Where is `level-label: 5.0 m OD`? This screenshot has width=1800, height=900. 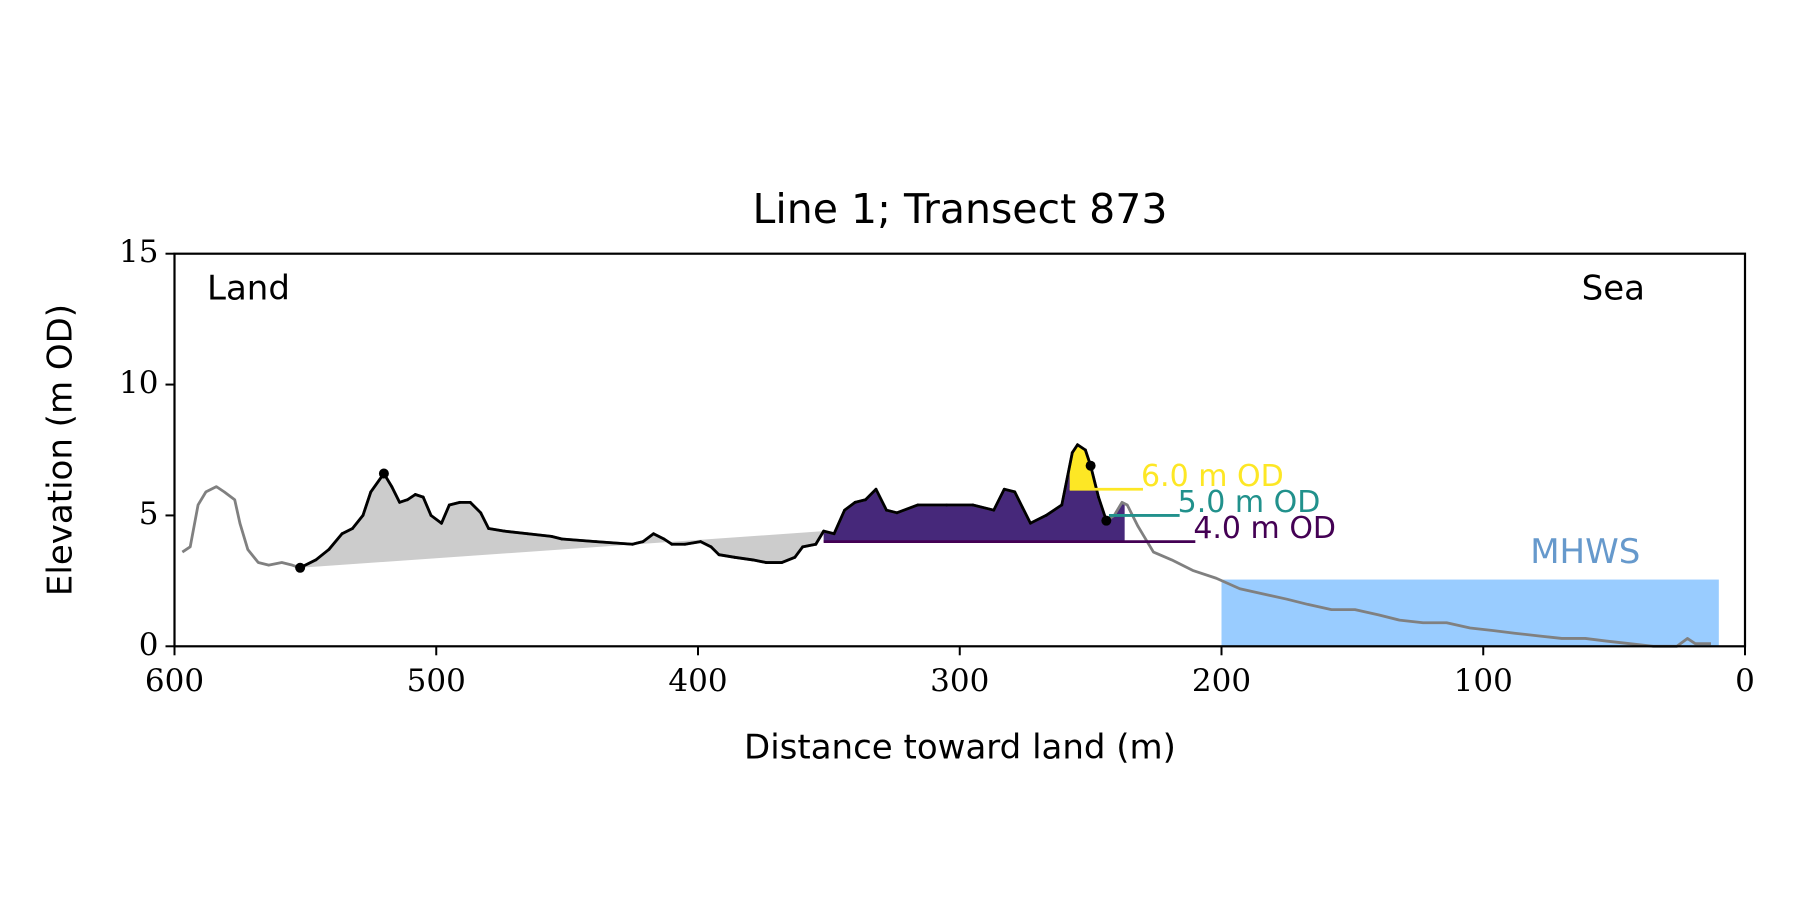
level-label: 5.0 m OD is located at coordinates (1249, 502).